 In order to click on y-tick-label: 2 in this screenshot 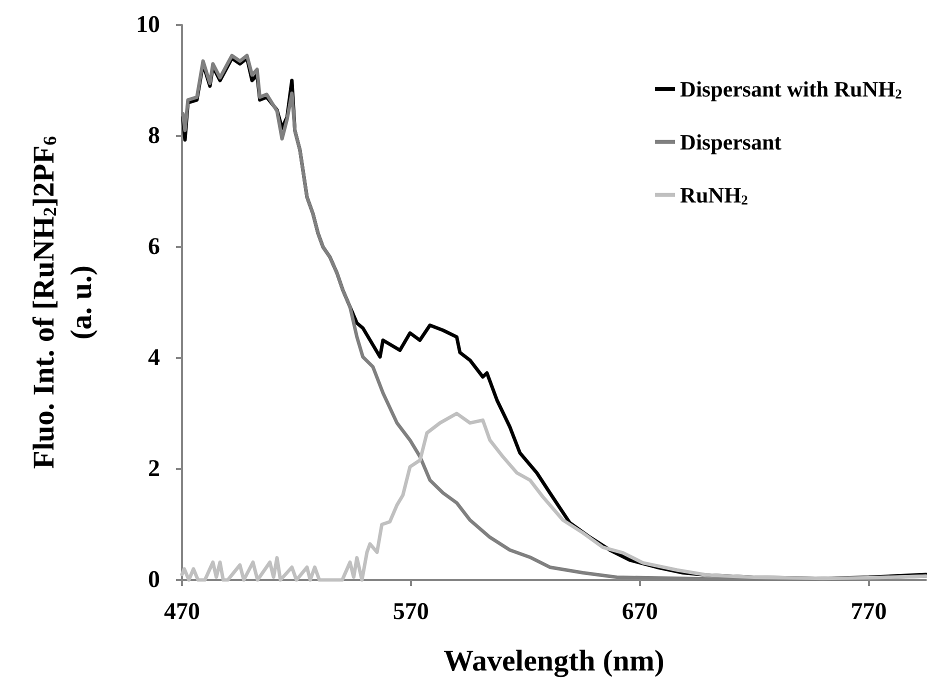, I will do `click(154, 469)`.